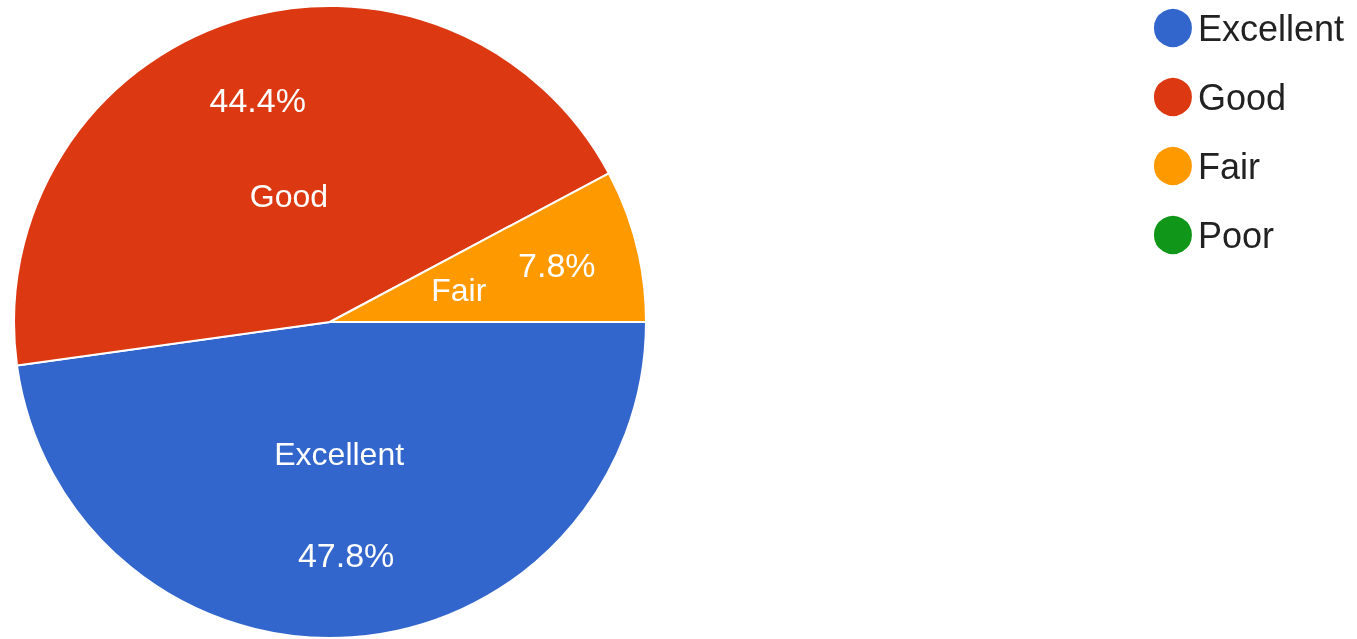 The image size is (1357, 639). I want to click on legend-label: Good, so click(1241, 97).